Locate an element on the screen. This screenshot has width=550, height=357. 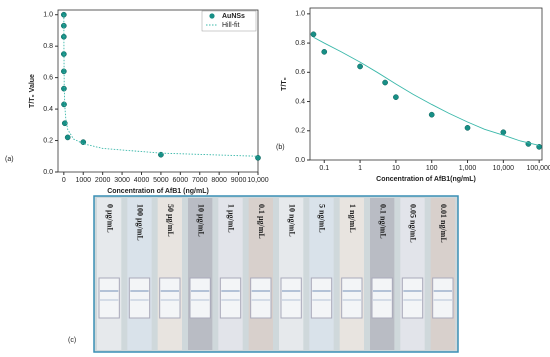
strip-label: 10 μg/mL is located at coordinates (200, 220).